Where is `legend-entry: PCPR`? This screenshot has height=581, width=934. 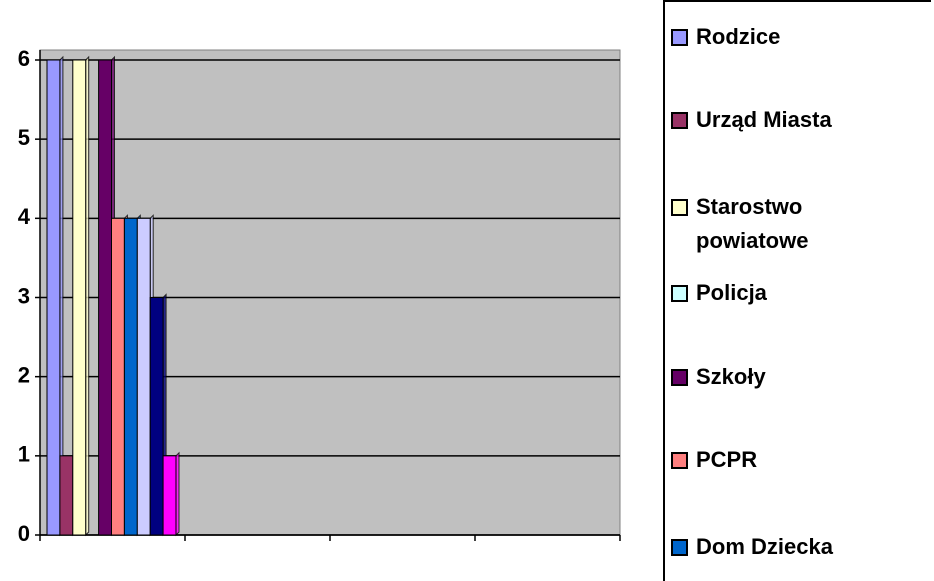
legend-entry: PCPR is located at coordinates (783, 462).